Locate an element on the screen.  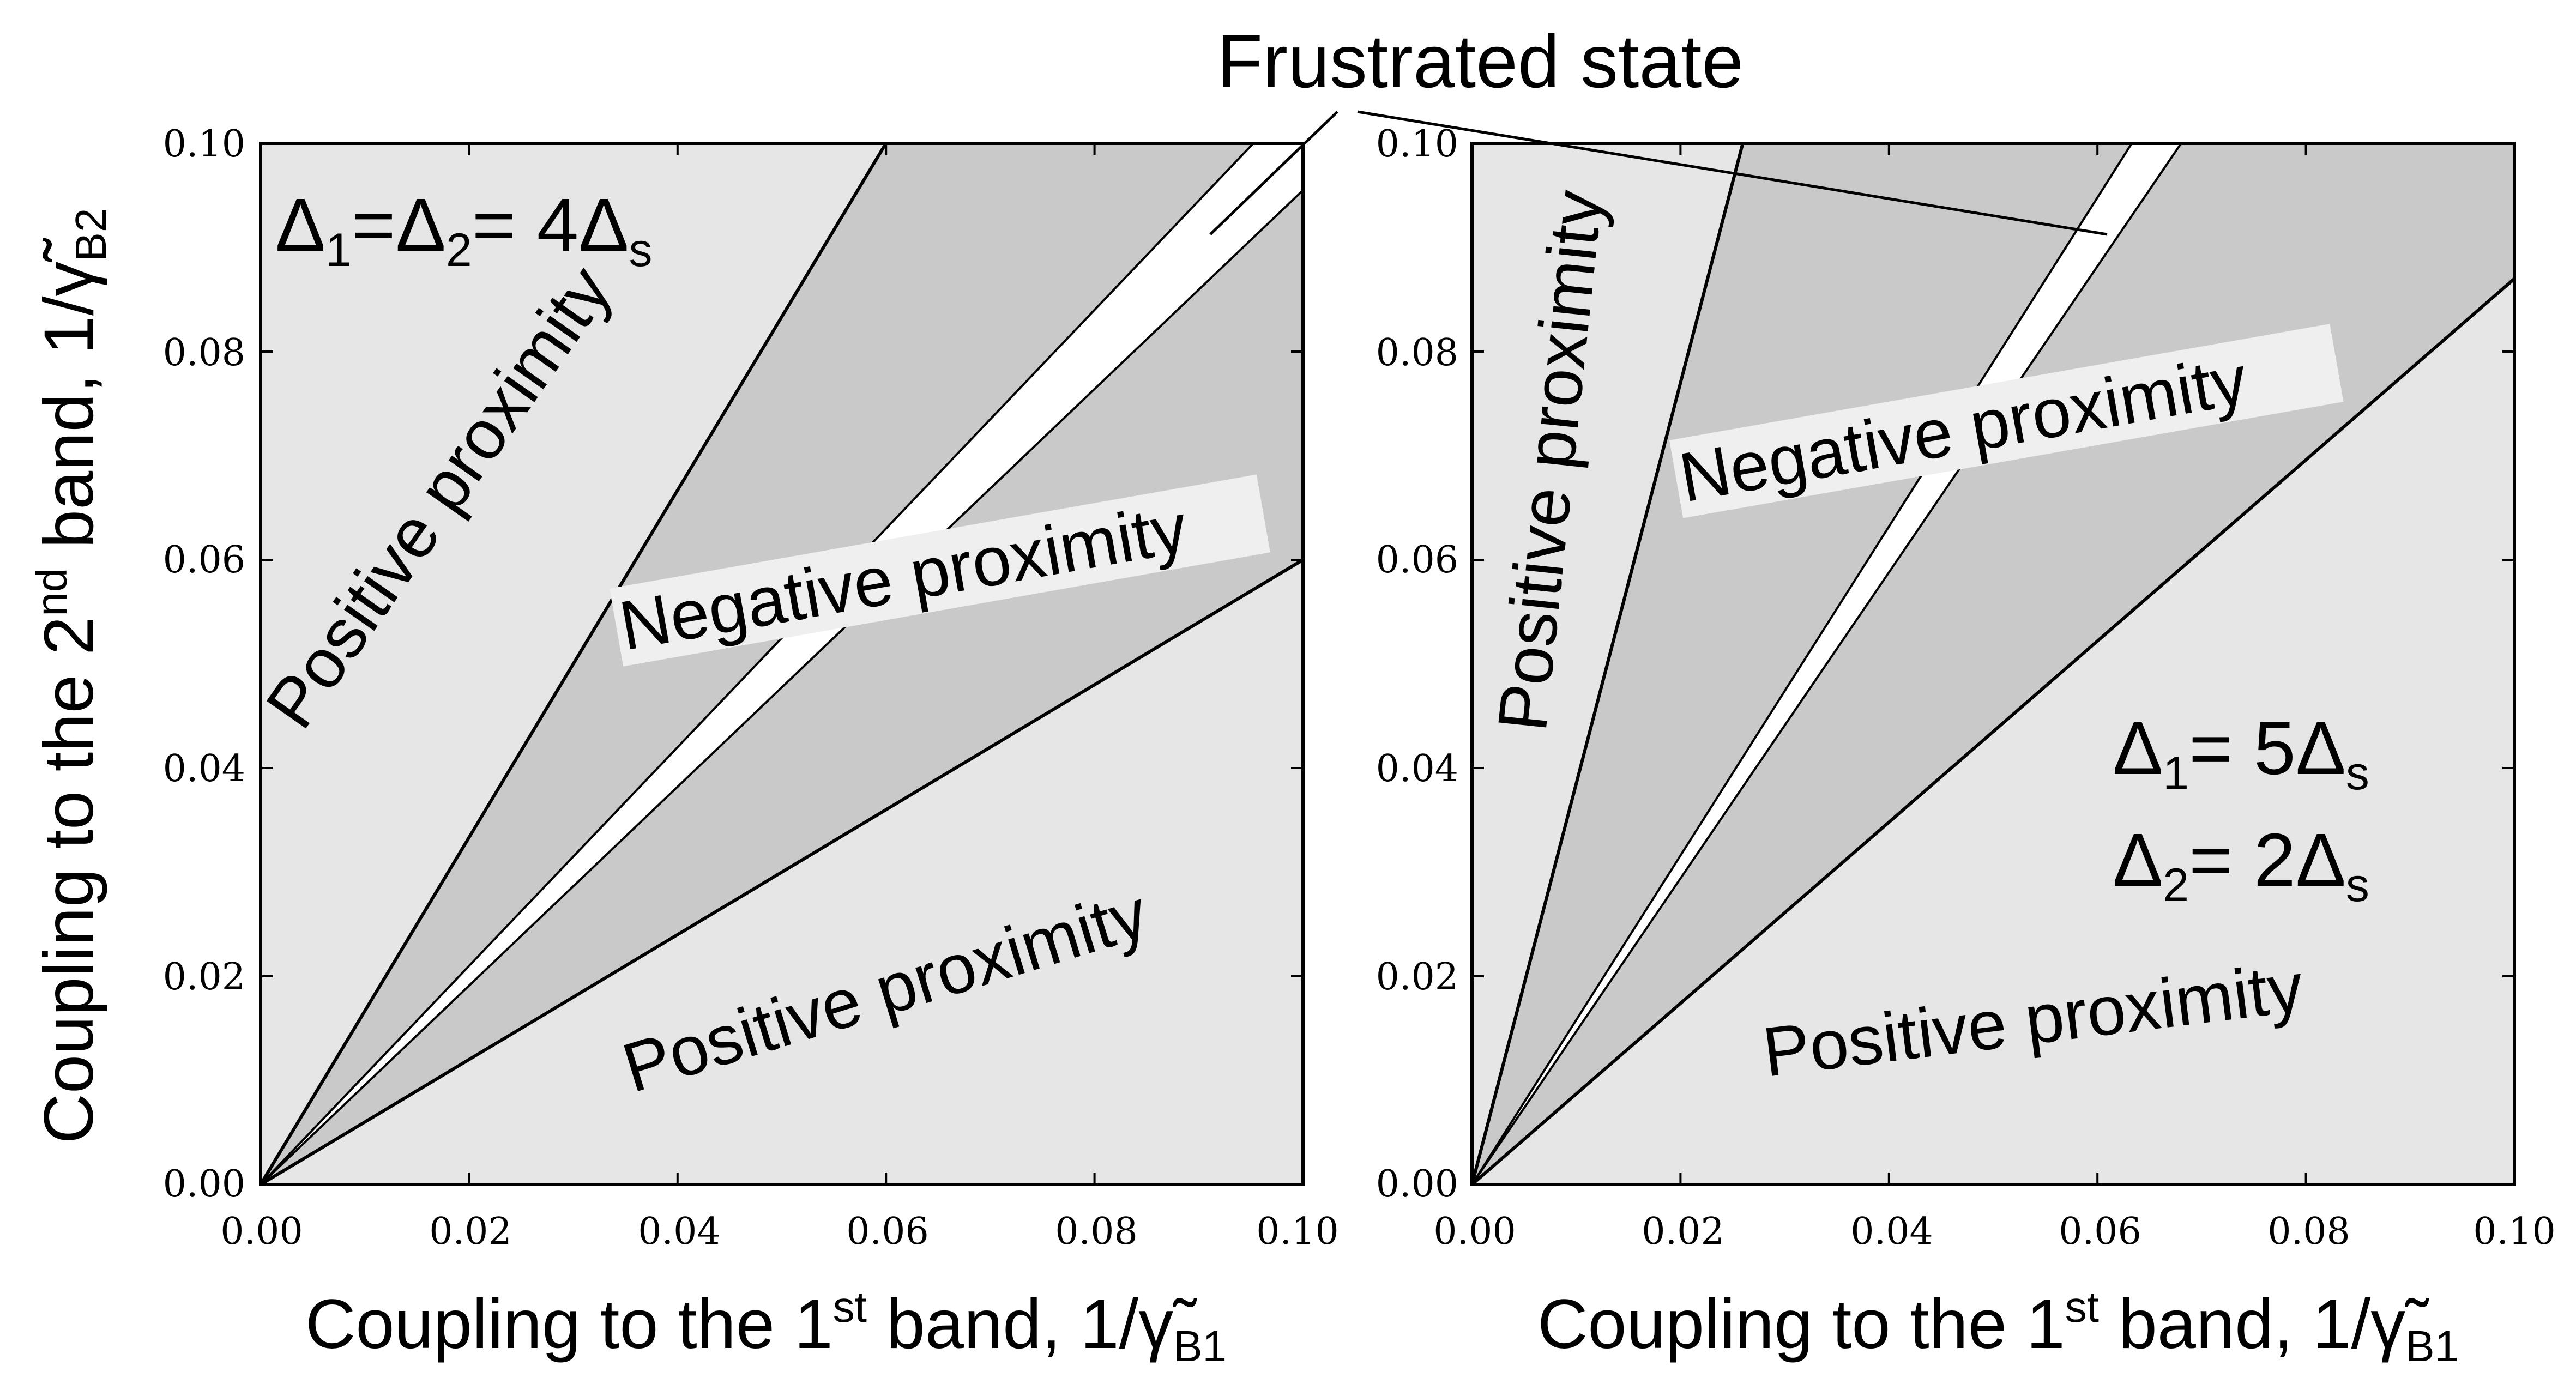
left-y-tick-label: 0.06 is located at coordinates (204, 560).